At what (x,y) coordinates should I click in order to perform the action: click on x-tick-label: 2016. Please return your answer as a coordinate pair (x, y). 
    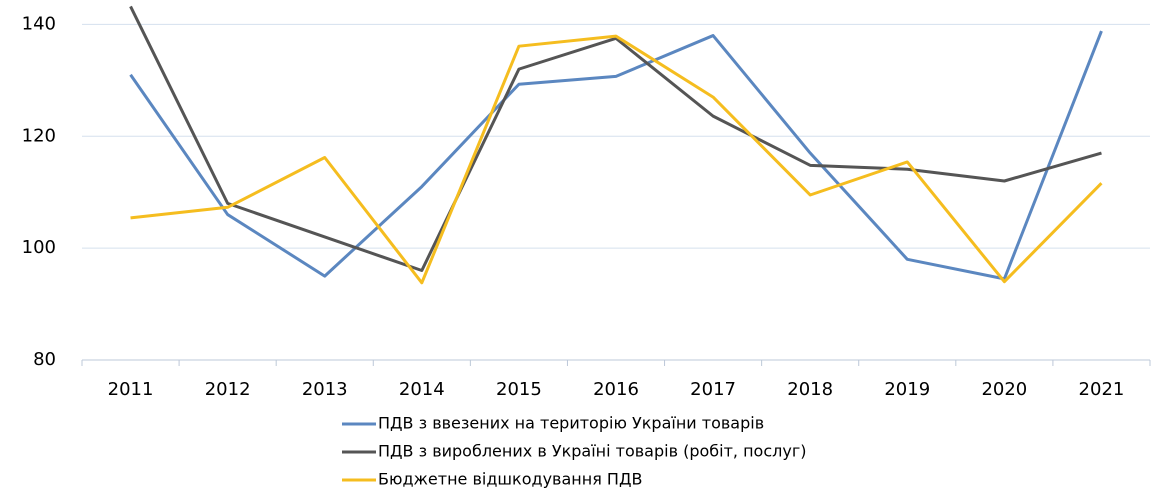
    Looking at the image, I should click on (616, 389).